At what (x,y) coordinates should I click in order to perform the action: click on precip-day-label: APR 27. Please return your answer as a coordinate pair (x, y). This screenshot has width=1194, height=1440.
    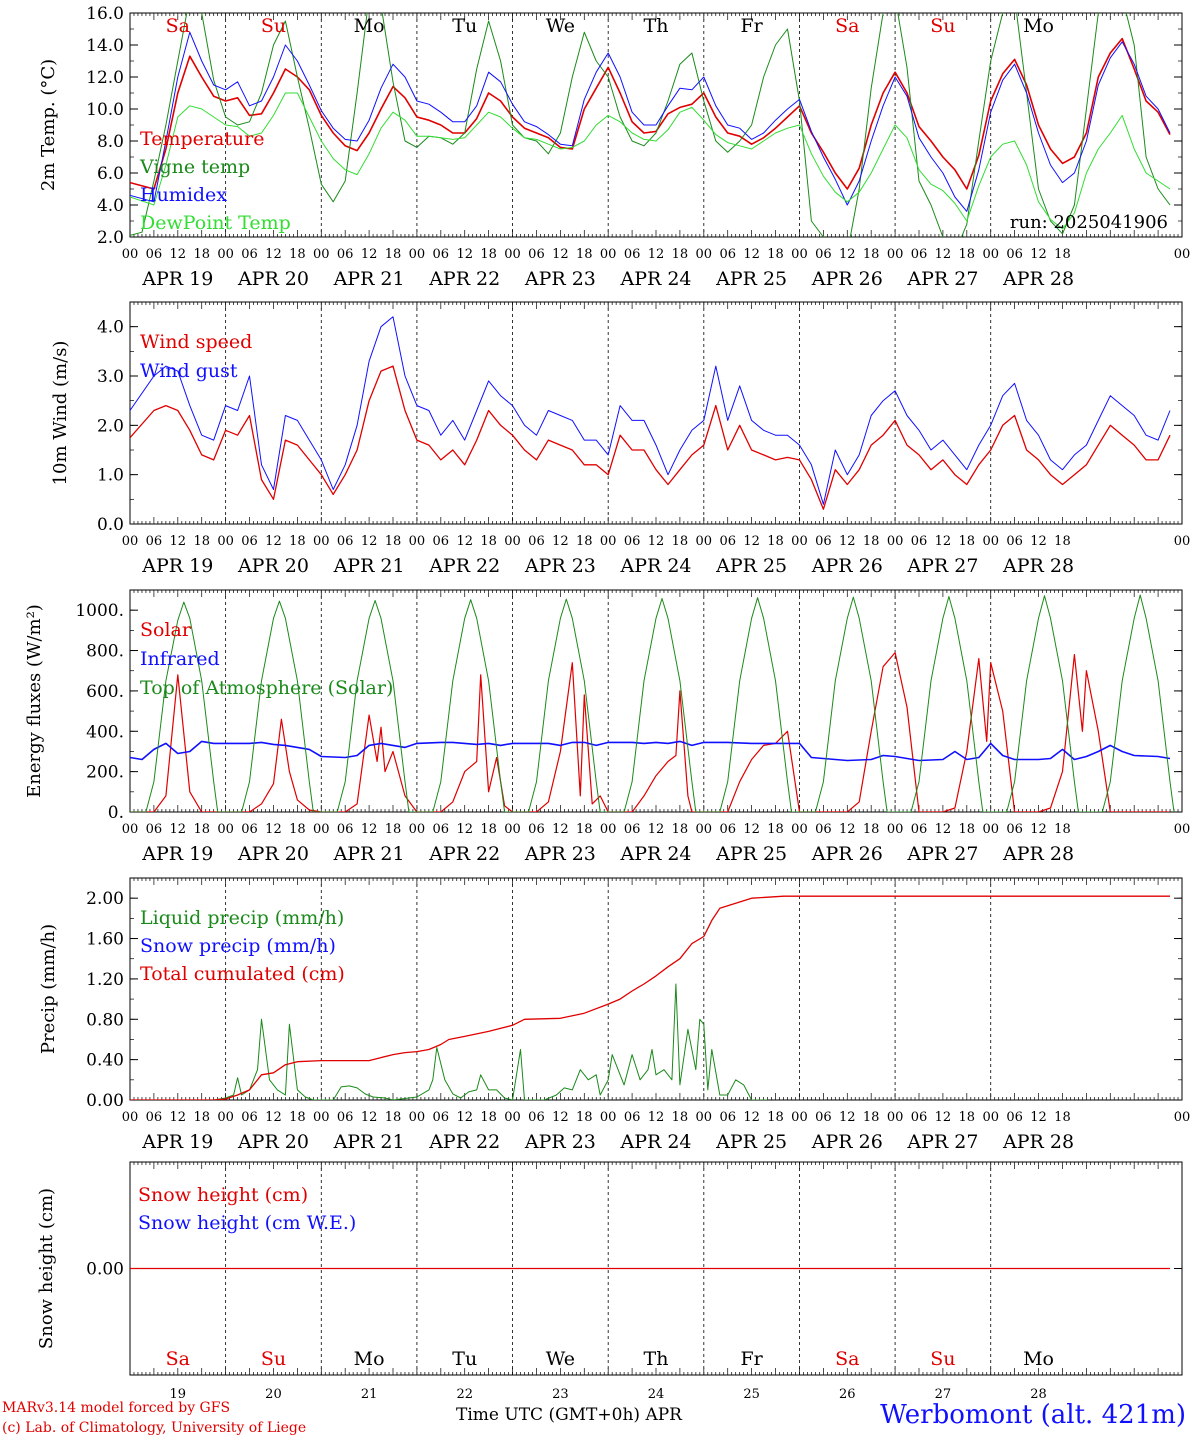
    Looking at the image, I should click on (942, 1142).